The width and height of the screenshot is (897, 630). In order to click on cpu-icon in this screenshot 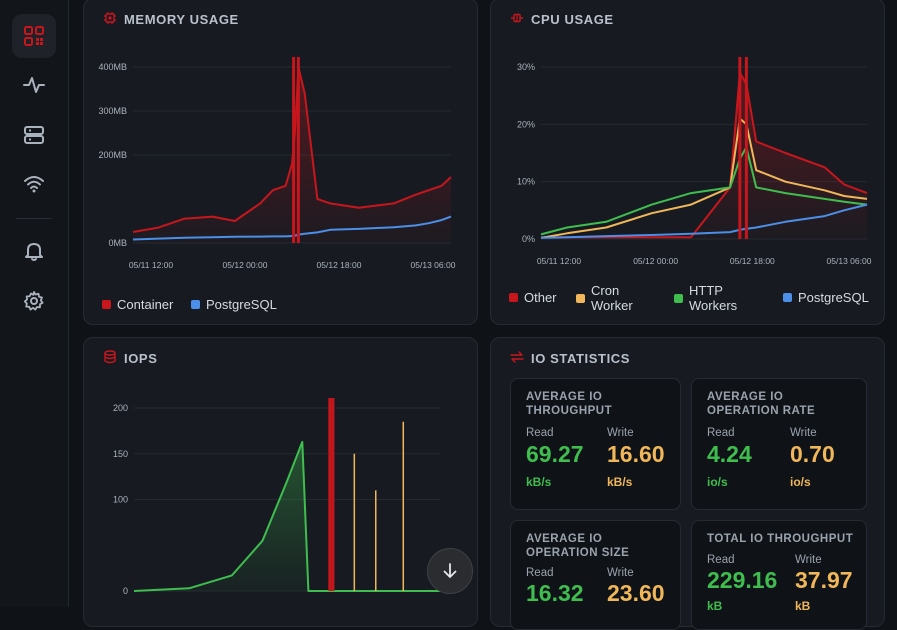, I will do `click(517, 18)`.